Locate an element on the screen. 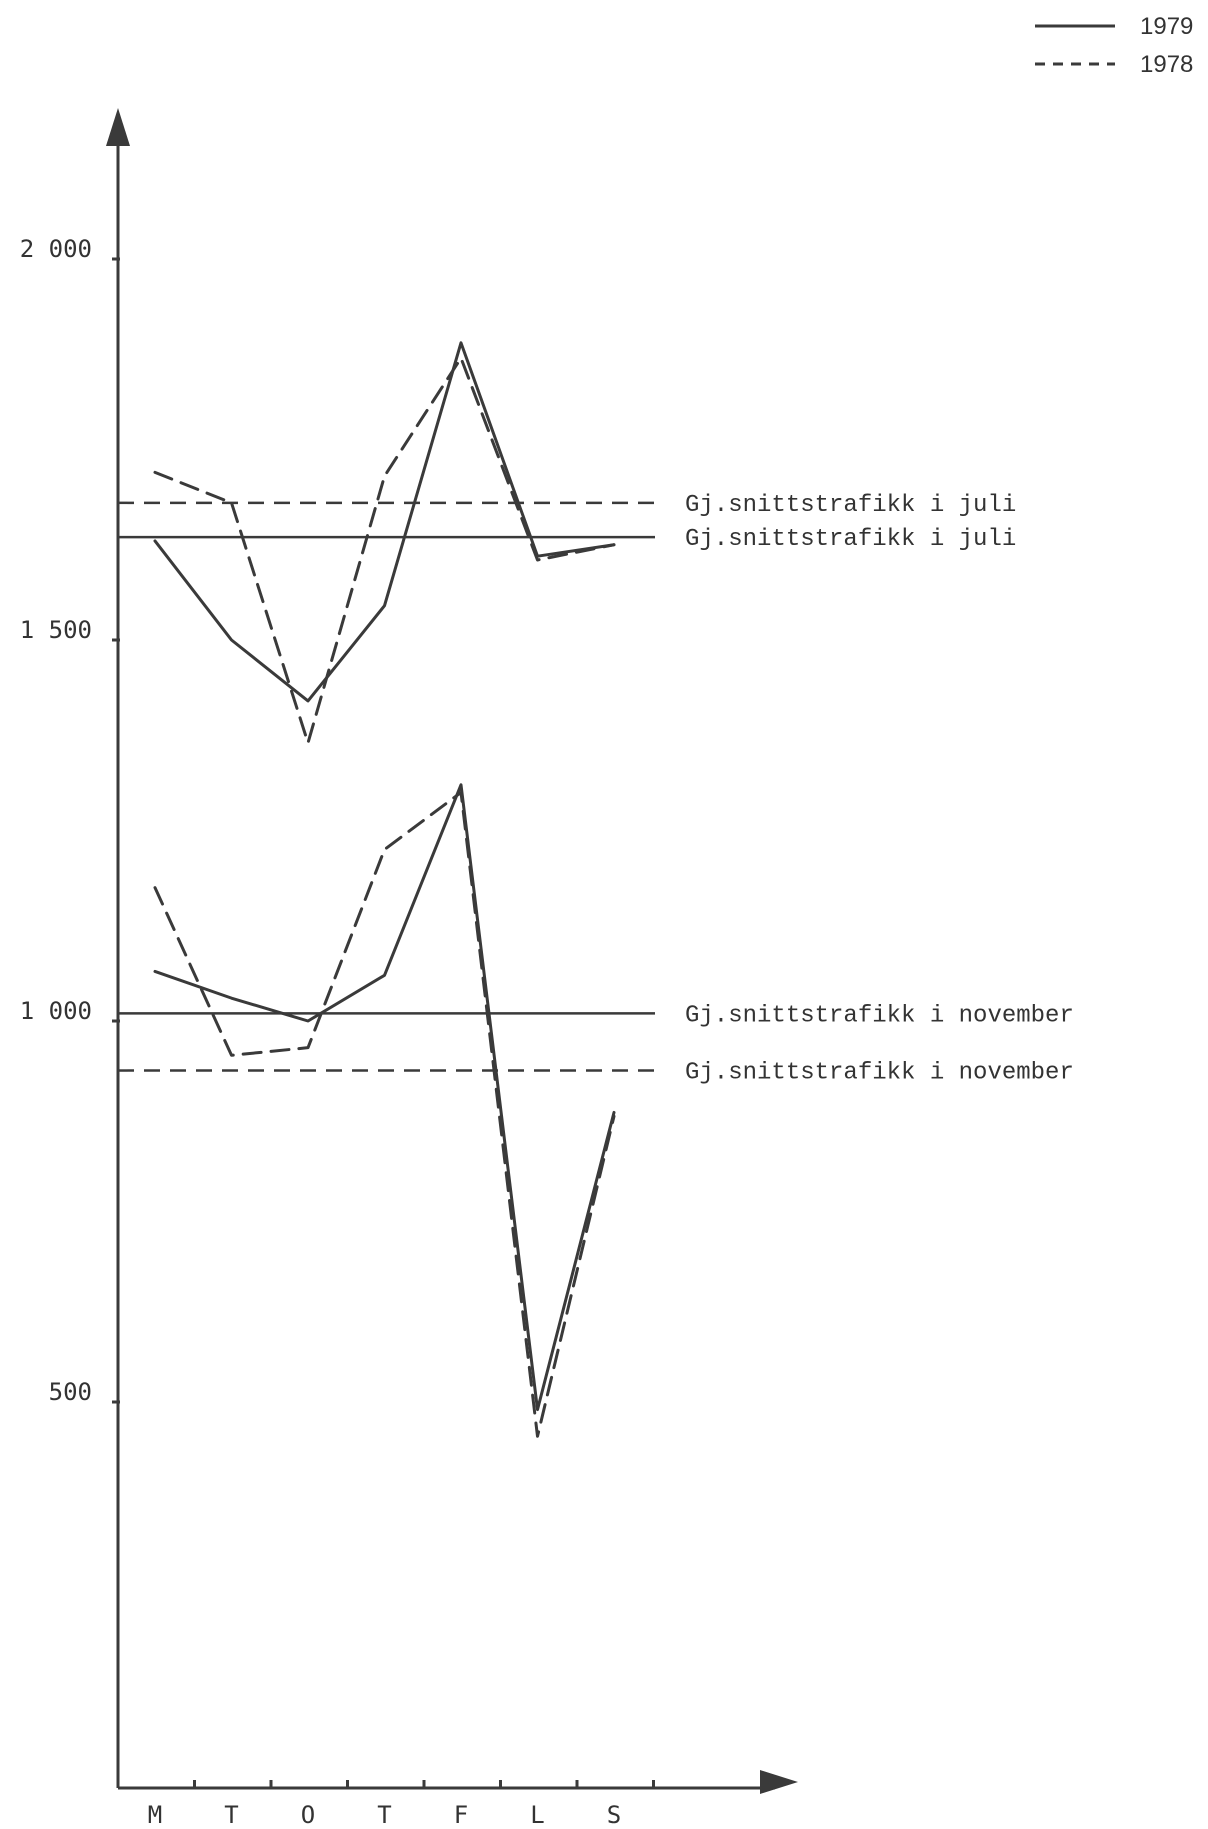 This screenshot has height=1829, width=1208. y-tick-label: 1 500 is located at coordinates (56, 630).